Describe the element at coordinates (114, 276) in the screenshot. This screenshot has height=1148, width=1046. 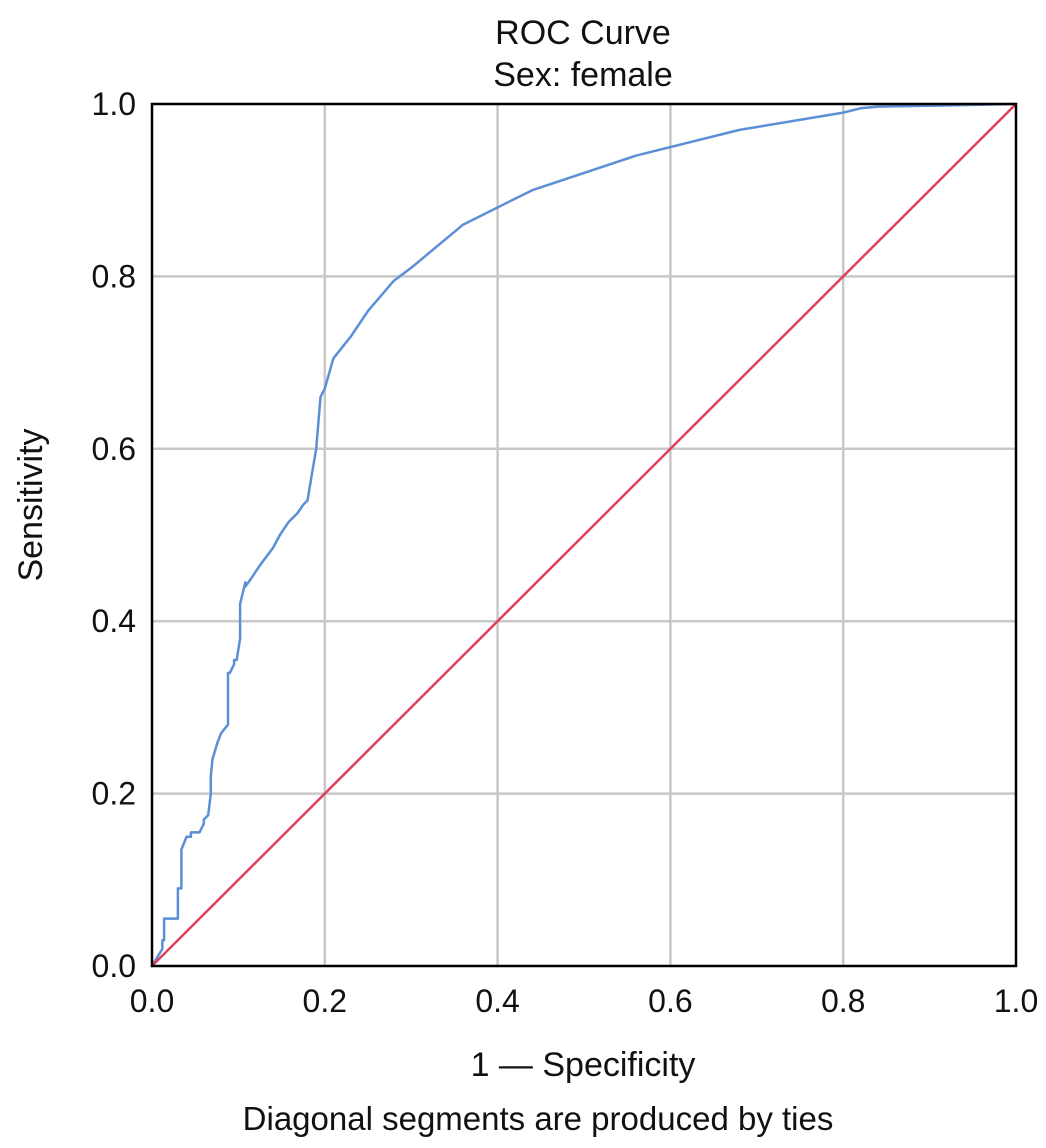
I see `y-tick-label: 0.8` at that location.